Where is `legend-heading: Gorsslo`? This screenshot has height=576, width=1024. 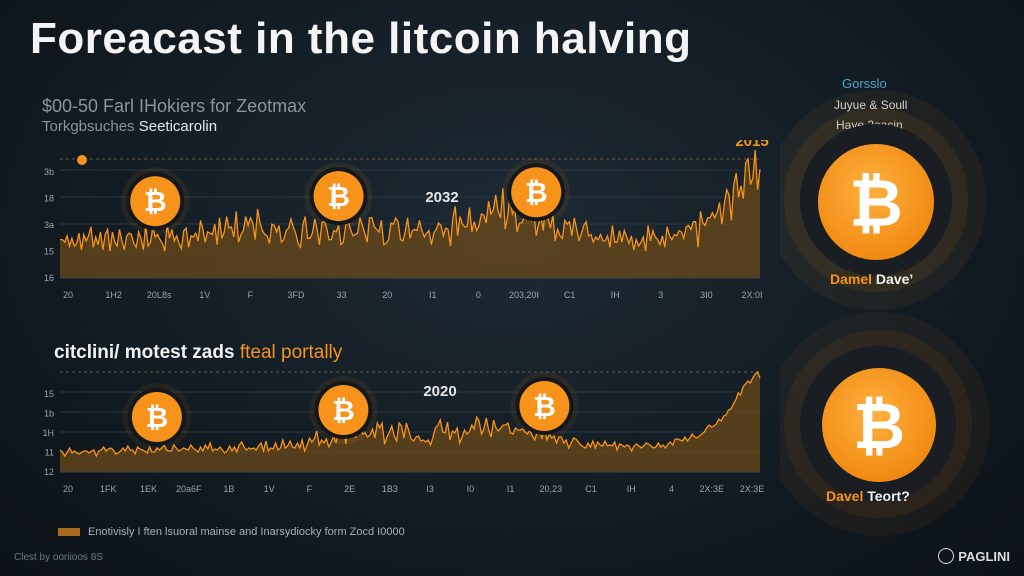 legend-heading: Gorsslo is located at coordinates (864, 83).